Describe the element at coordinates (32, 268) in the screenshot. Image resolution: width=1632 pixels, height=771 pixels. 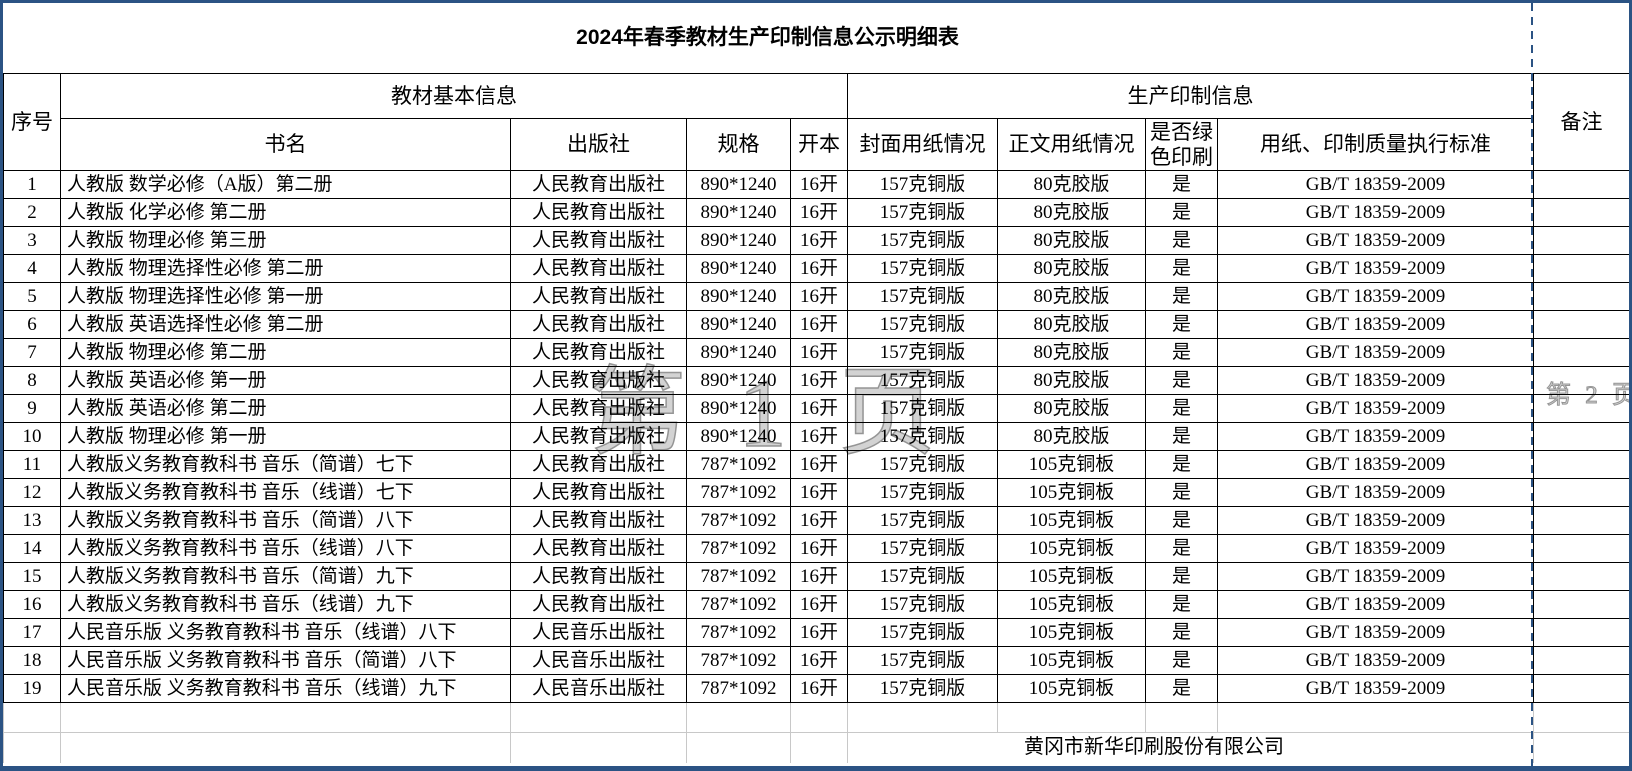
I see `cell-seq: 4` at that location.